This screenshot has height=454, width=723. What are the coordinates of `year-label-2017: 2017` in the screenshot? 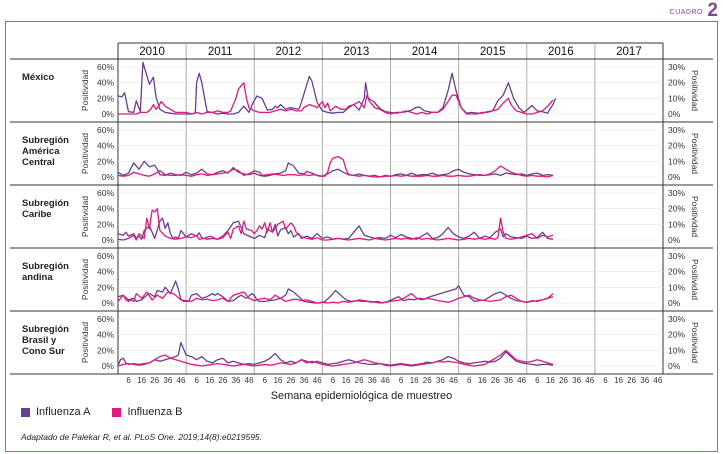 It's located at (629, 52).